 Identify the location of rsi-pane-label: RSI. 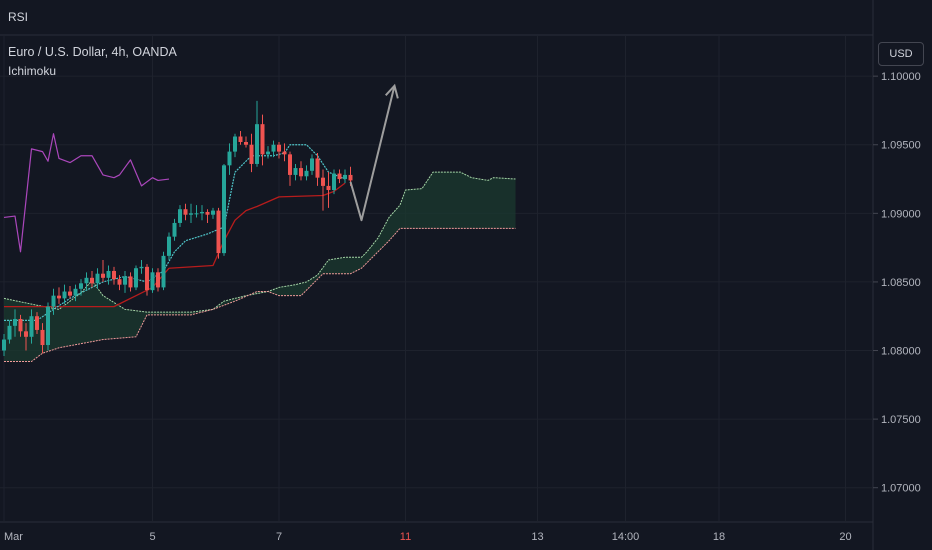
(18, 17).